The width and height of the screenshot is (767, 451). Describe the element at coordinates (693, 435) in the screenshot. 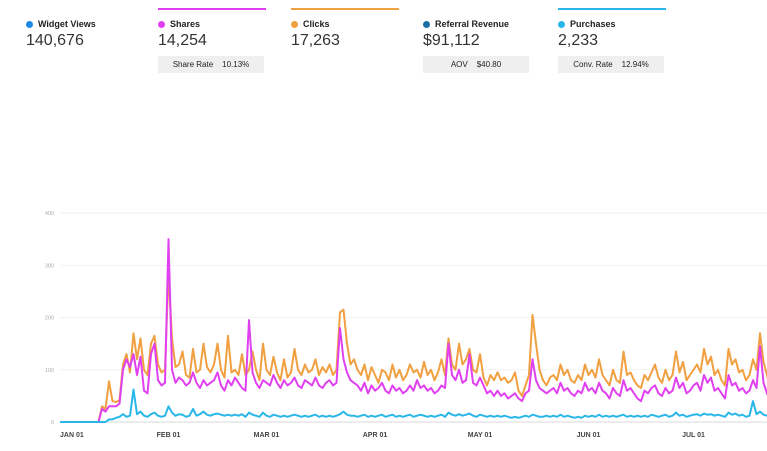

I see `x-tick-label: JUL 01` at that location.